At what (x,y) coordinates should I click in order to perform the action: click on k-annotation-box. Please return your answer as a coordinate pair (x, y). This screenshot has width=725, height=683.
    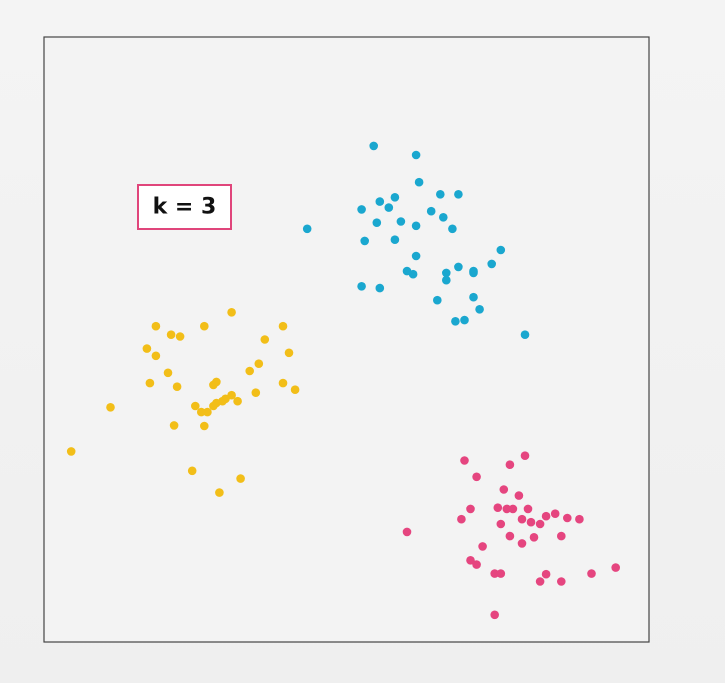
    Looking at the image, I should click on (184, 207).